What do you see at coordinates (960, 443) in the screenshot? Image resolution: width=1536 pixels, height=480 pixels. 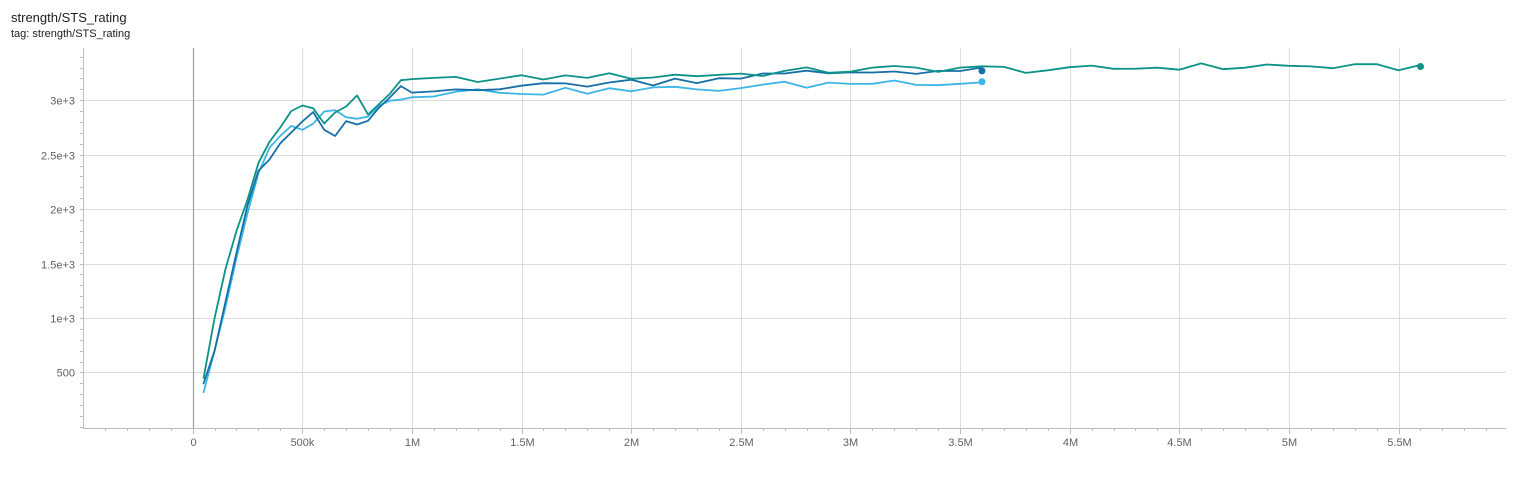 I see `x-tick-label: 3.5M` at bounding box center [960, 443].